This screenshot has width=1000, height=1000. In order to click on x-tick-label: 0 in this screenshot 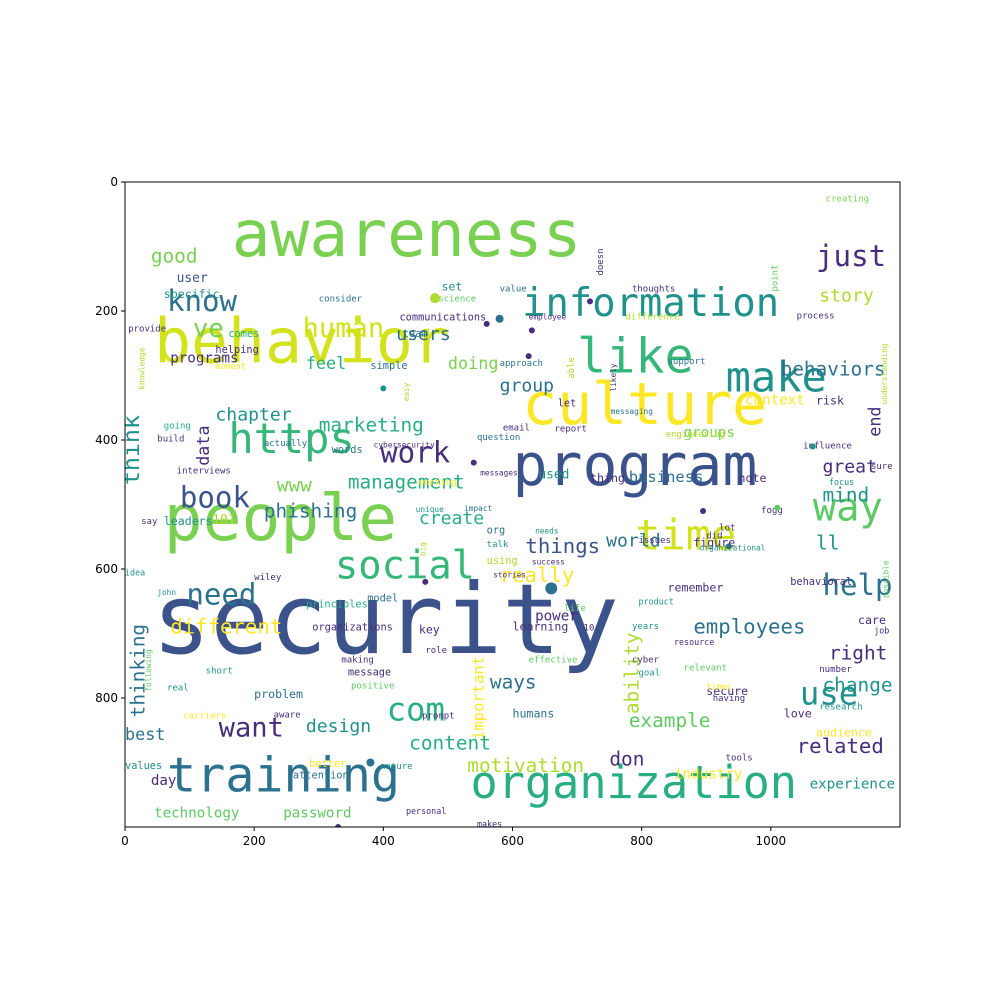, I will do `click(125, 841)`.